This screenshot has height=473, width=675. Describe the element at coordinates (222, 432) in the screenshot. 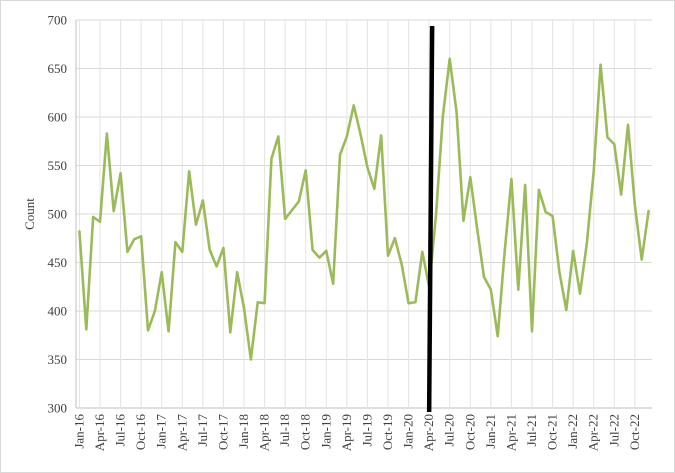

I see `x-tick-label: Oct-17` at that location.